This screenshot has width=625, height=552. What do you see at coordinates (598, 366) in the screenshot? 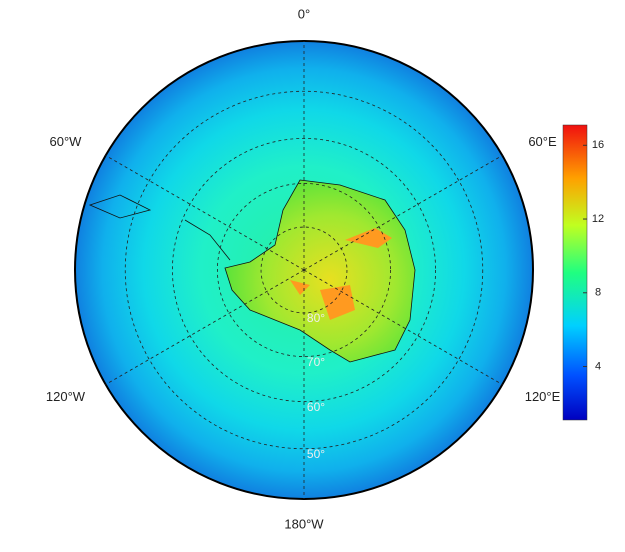
I see `colorbar-label: 4` at bounding box center [598, 366].